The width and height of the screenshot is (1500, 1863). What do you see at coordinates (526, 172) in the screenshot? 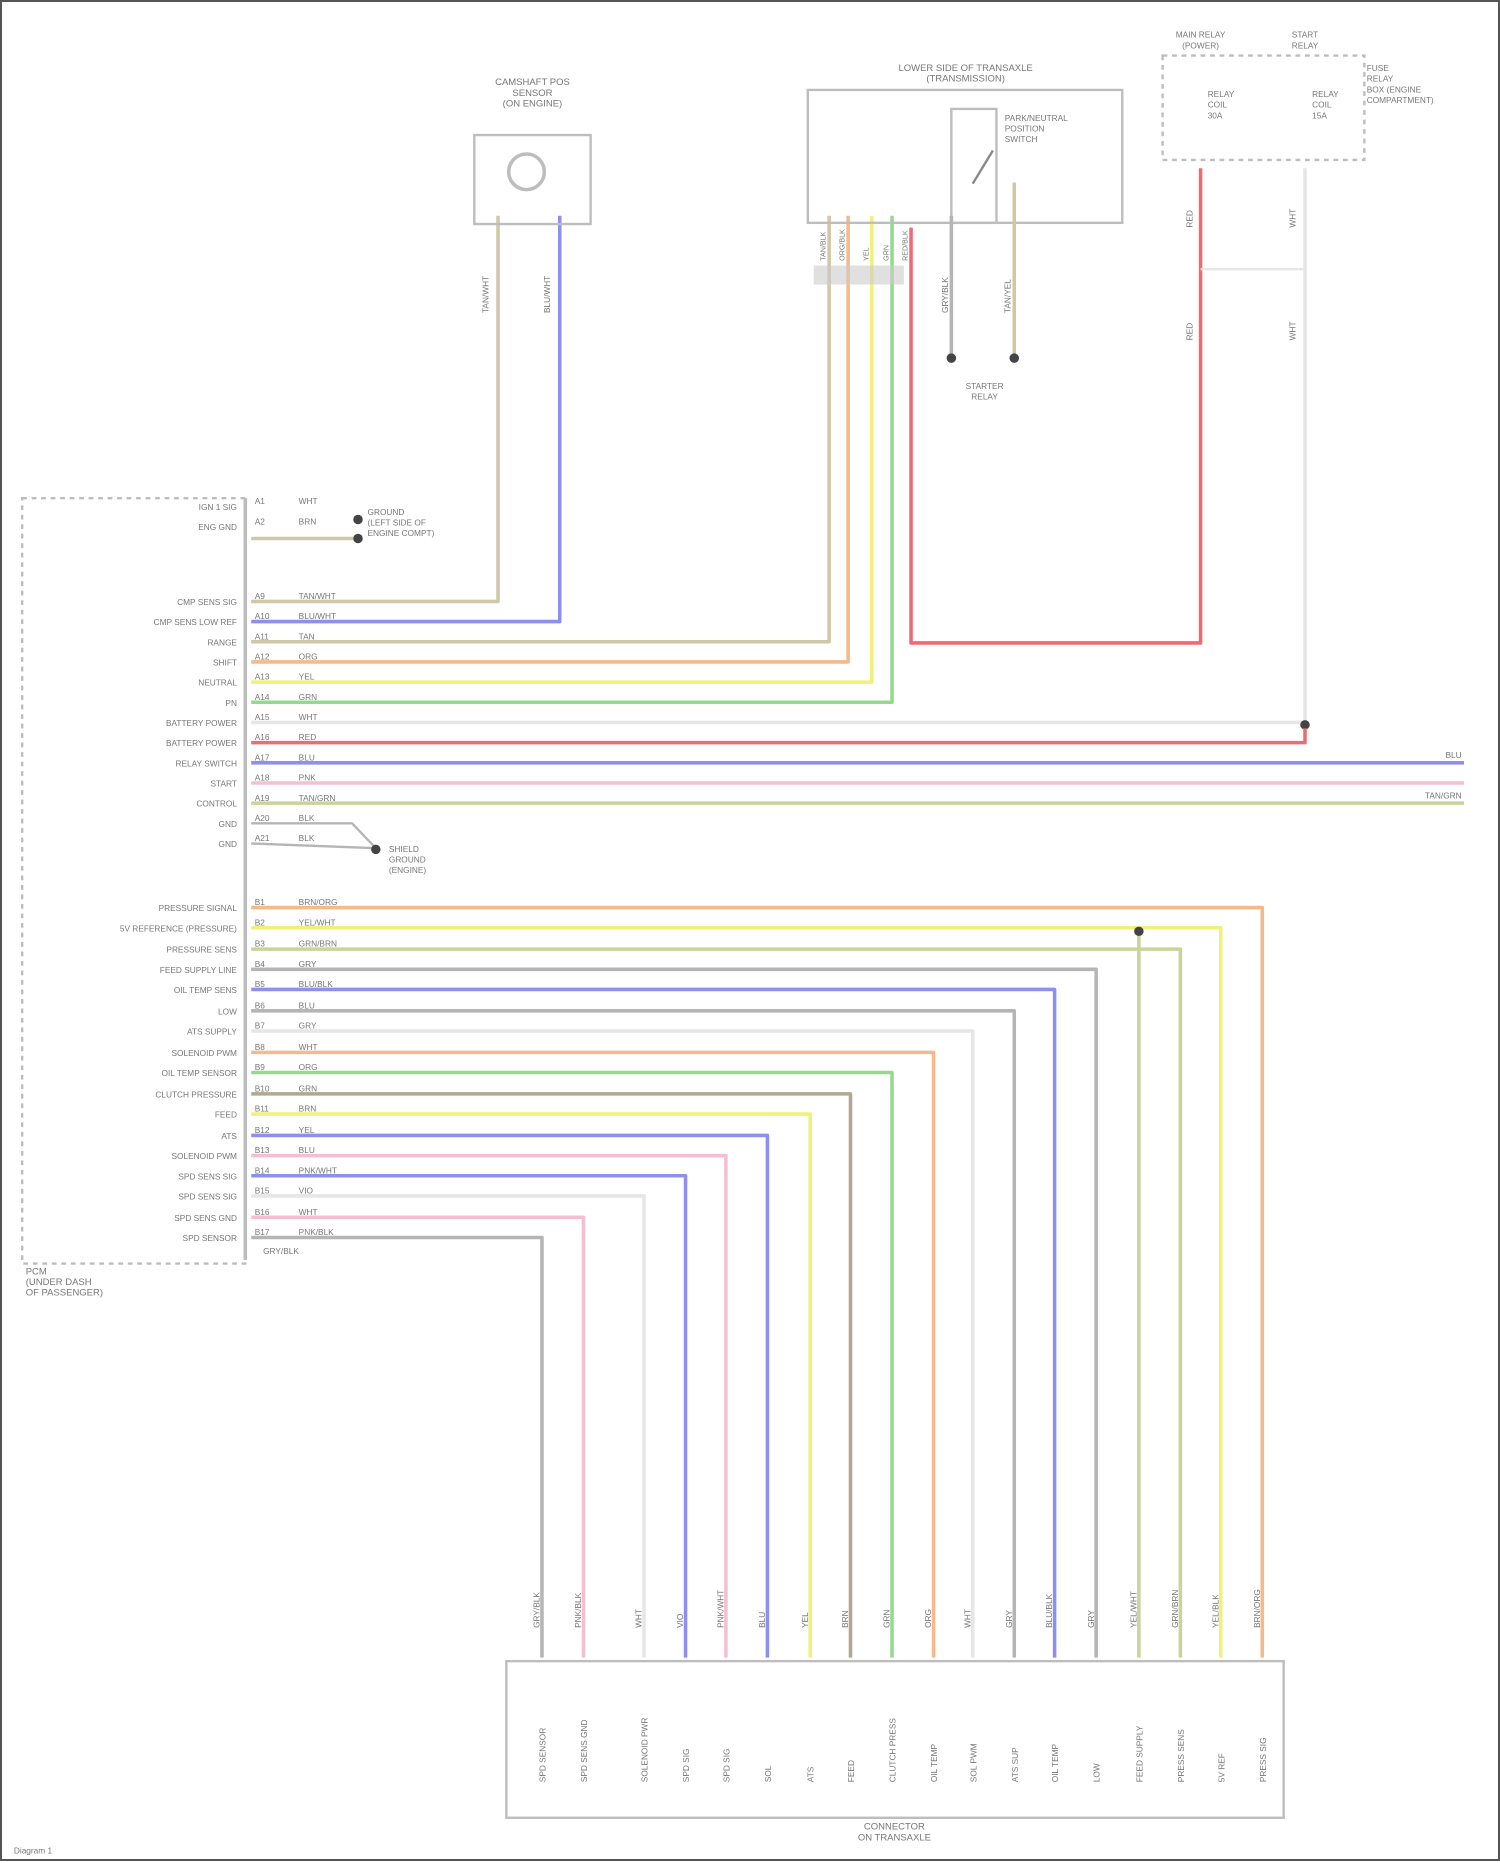
I see `sensor-symbol-icon` at bounding box center [526, 172].